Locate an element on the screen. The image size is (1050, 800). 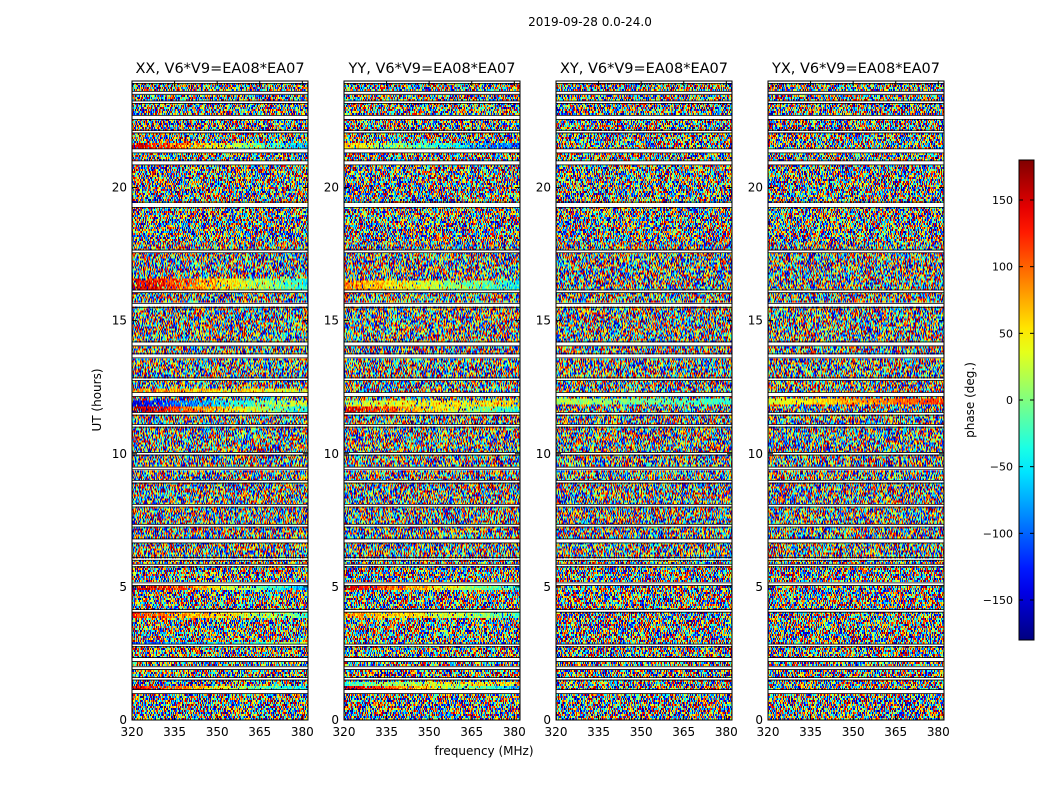
panel-title: YY, V6*V9=EA08*EA07 is located at coordinates (432, 69).